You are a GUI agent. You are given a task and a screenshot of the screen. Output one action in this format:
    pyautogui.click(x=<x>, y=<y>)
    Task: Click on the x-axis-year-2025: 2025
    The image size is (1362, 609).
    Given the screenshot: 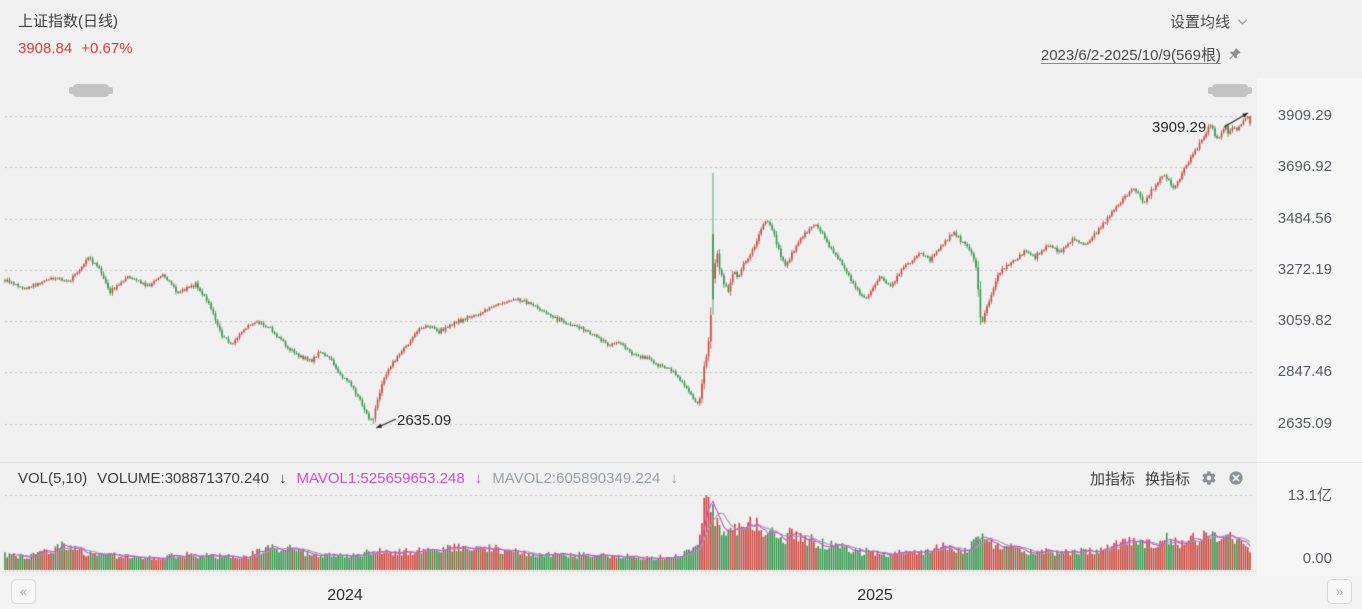 What is the action you would take?
    pyautogui.click(x=875, y=595)
    